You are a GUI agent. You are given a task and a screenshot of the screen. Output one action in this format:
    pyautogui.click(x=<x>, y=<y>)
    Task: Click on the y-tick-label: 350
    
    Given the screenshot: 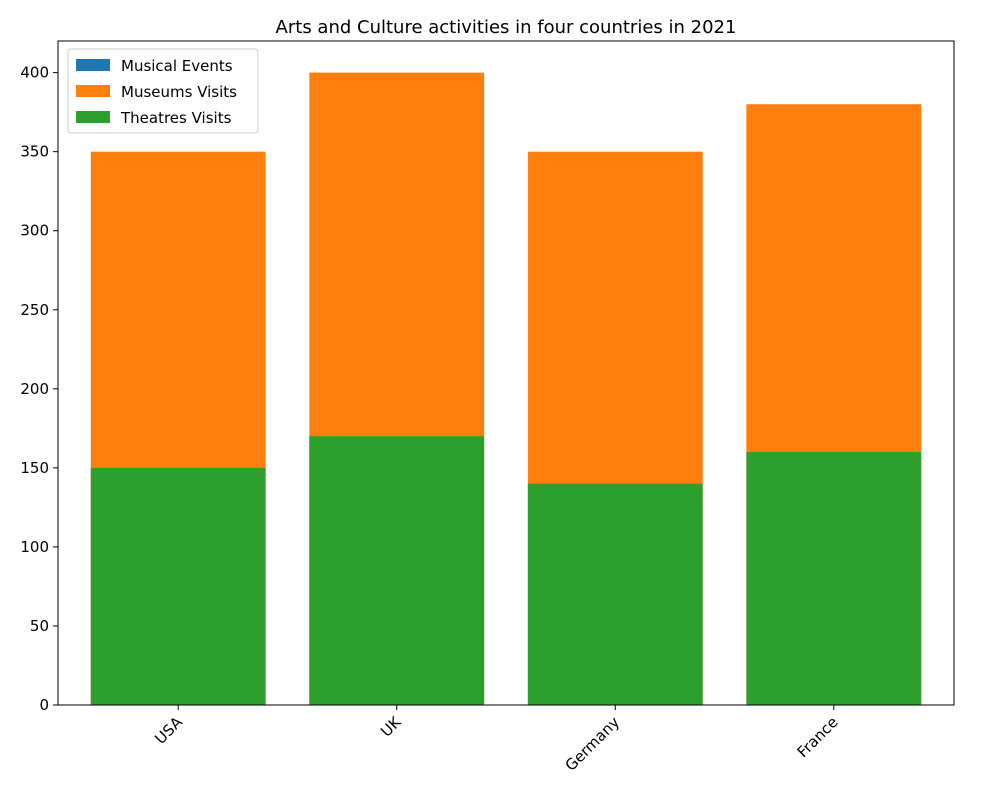 What is the action you would take?
    pyautogui.click(x=34, y=152)
    